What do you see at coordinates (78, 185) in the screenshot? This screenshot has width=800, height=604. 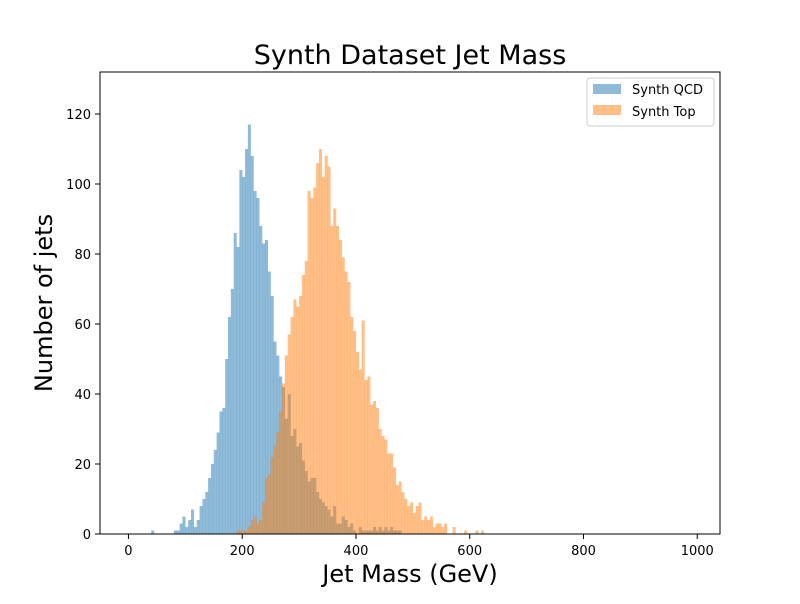 I see `y-tick-label: 100` at bounding box center [78, 185].